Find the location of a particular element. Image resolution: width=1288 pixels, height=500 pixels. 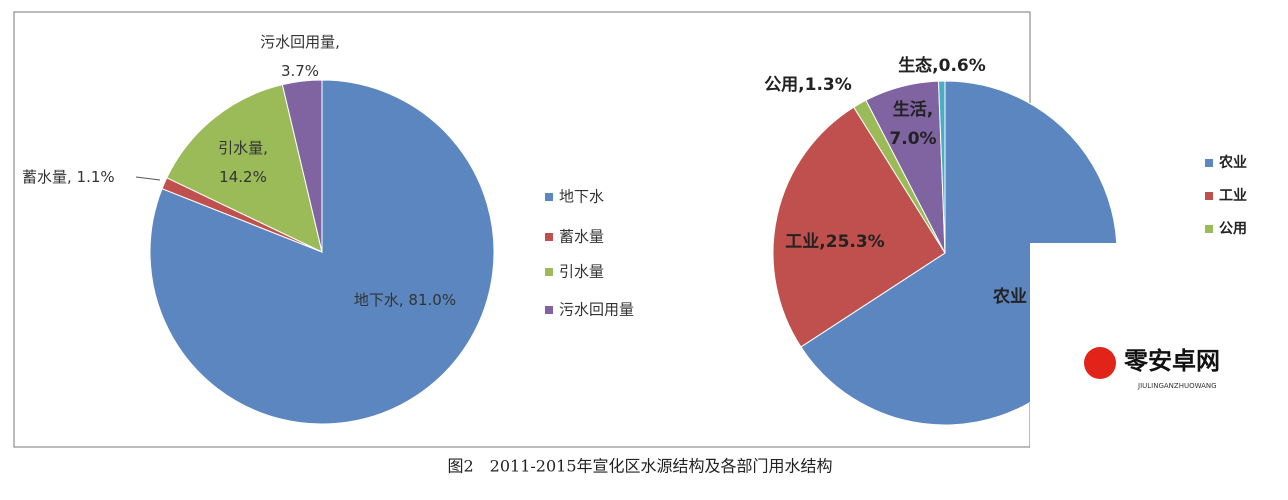

data-label-line: 公用,1.3% is located at coordinates (808, 85).